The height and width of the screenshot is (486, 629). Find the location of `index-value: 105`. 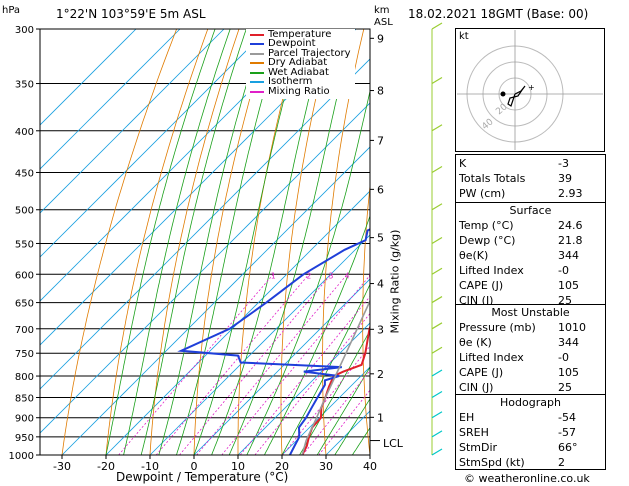

index-value: 105 is located at coordinates (568, 285).